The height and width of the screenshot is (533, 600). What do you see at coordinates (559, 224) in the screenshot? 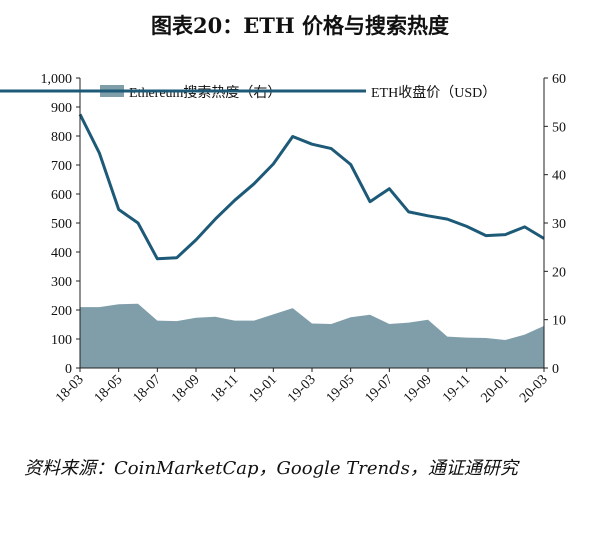
I see `right-tick-label: 30` at bounding box center [559, 224].